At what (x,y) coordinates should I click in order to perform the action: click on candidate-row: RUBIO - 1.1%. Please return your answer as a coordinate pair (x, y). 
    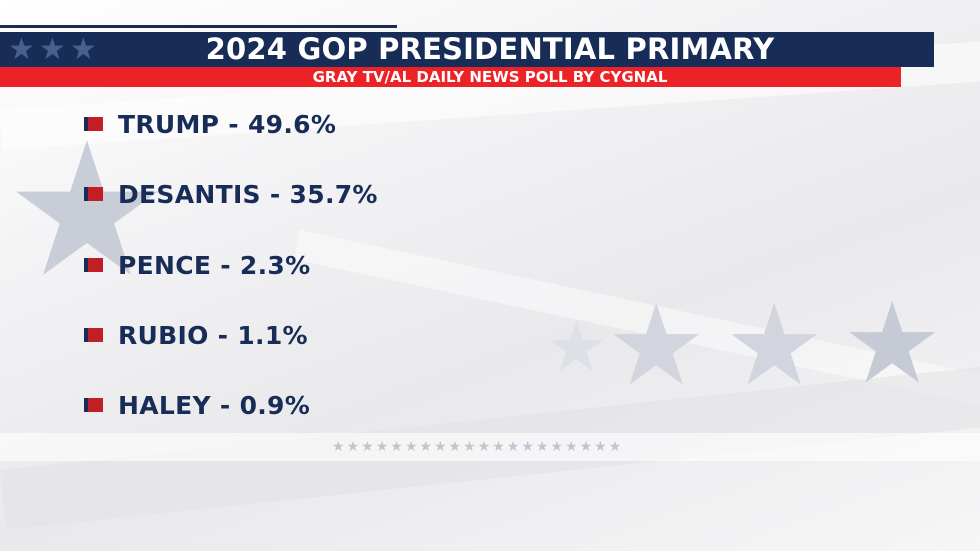
    Looking at the image, I should click on (196, 335).